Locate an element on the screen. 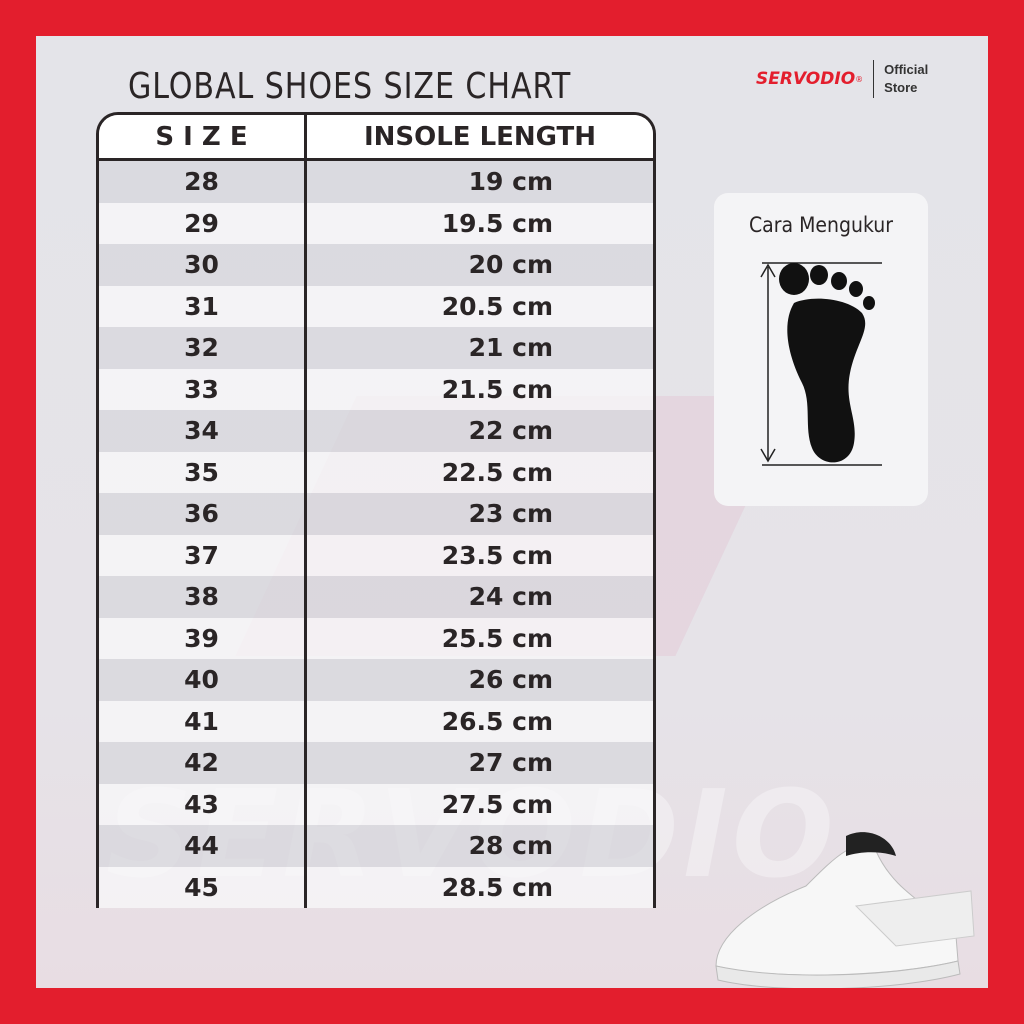 The width and height of the screenshot is (1024, 1024). size-cell: 30 is located at coordinates (203, 265).